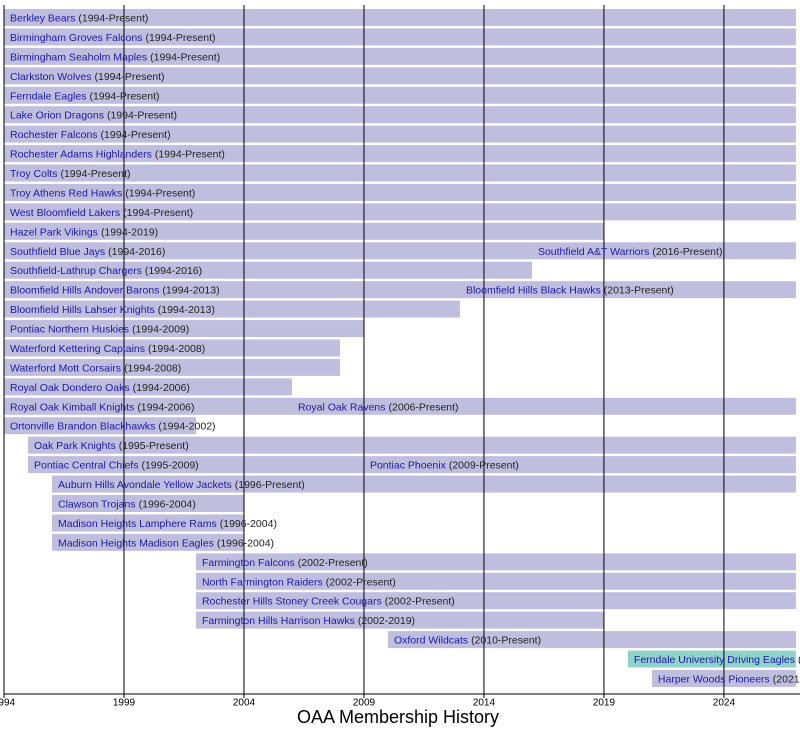 Image resolution: width=800 pixels, height=735 pixels. What do you see at coordinates (152, 368) in the screenshot?
I see `membership-period: (1994-2008)` at bounding box center [152, 368].